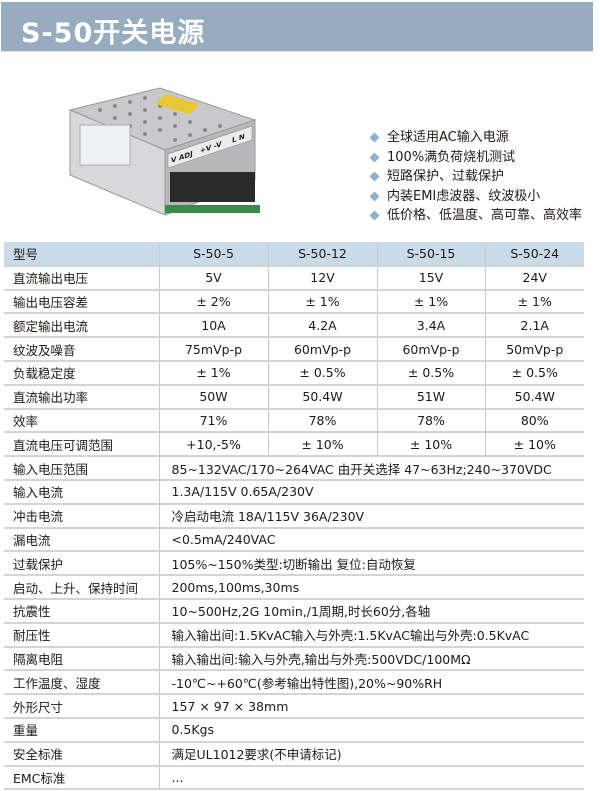 The width and height of the screenshot is (600, 791). What do you see at coordinates (82, 659) in the screenshot?
I see `row-label: 隔离电阻` at bounding box center [82, 659].